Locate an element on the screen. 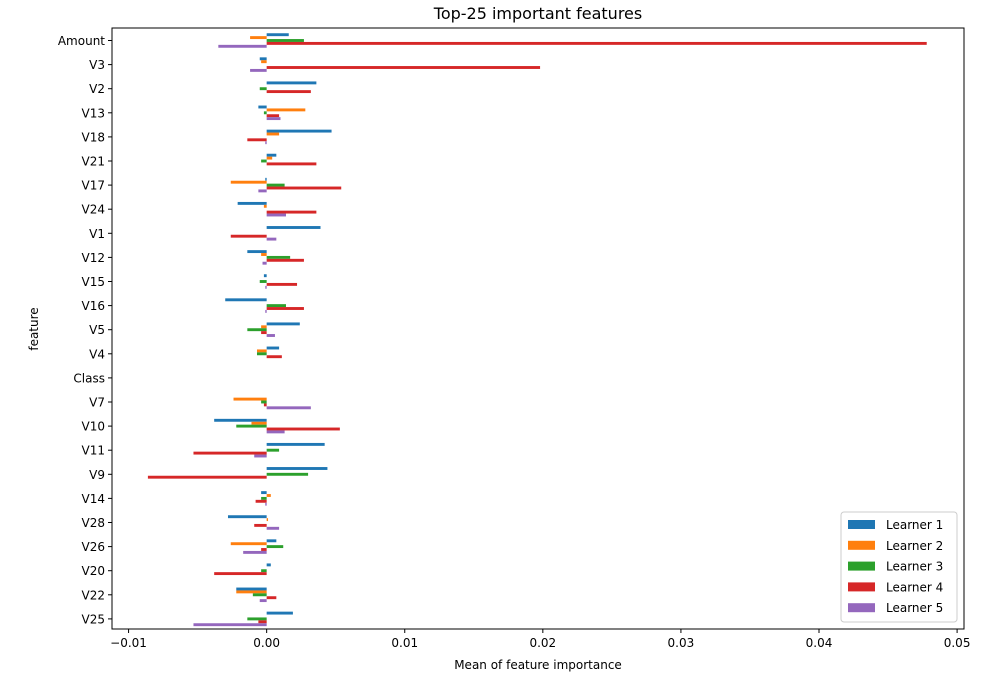 Image resolution: width=1000 pixels, height=700 pixels. y-tick-label-v1: V1 is located at coordinates (97, 234).